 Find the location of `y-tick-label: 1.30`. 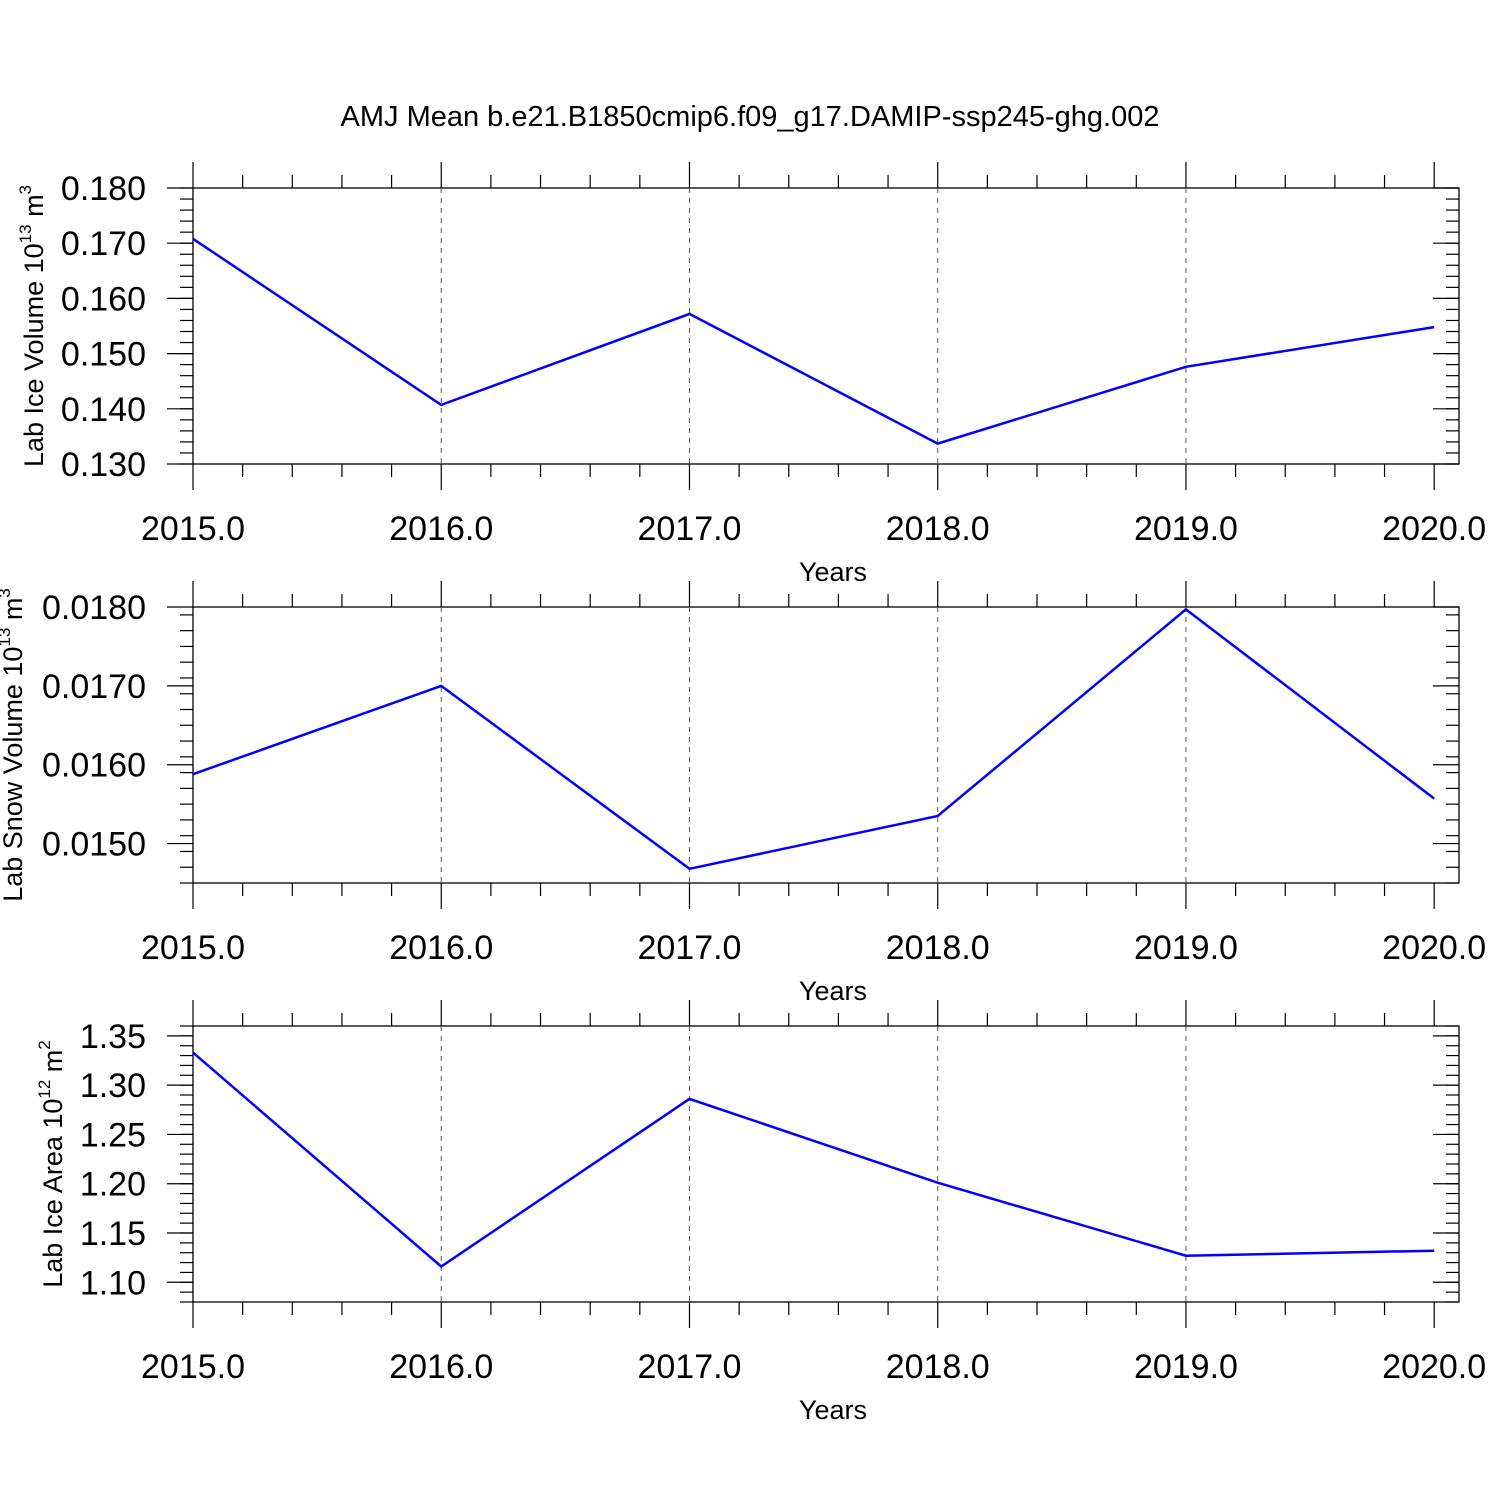

y-tick-label: 1.30 is located at coordinates (113, 1086).